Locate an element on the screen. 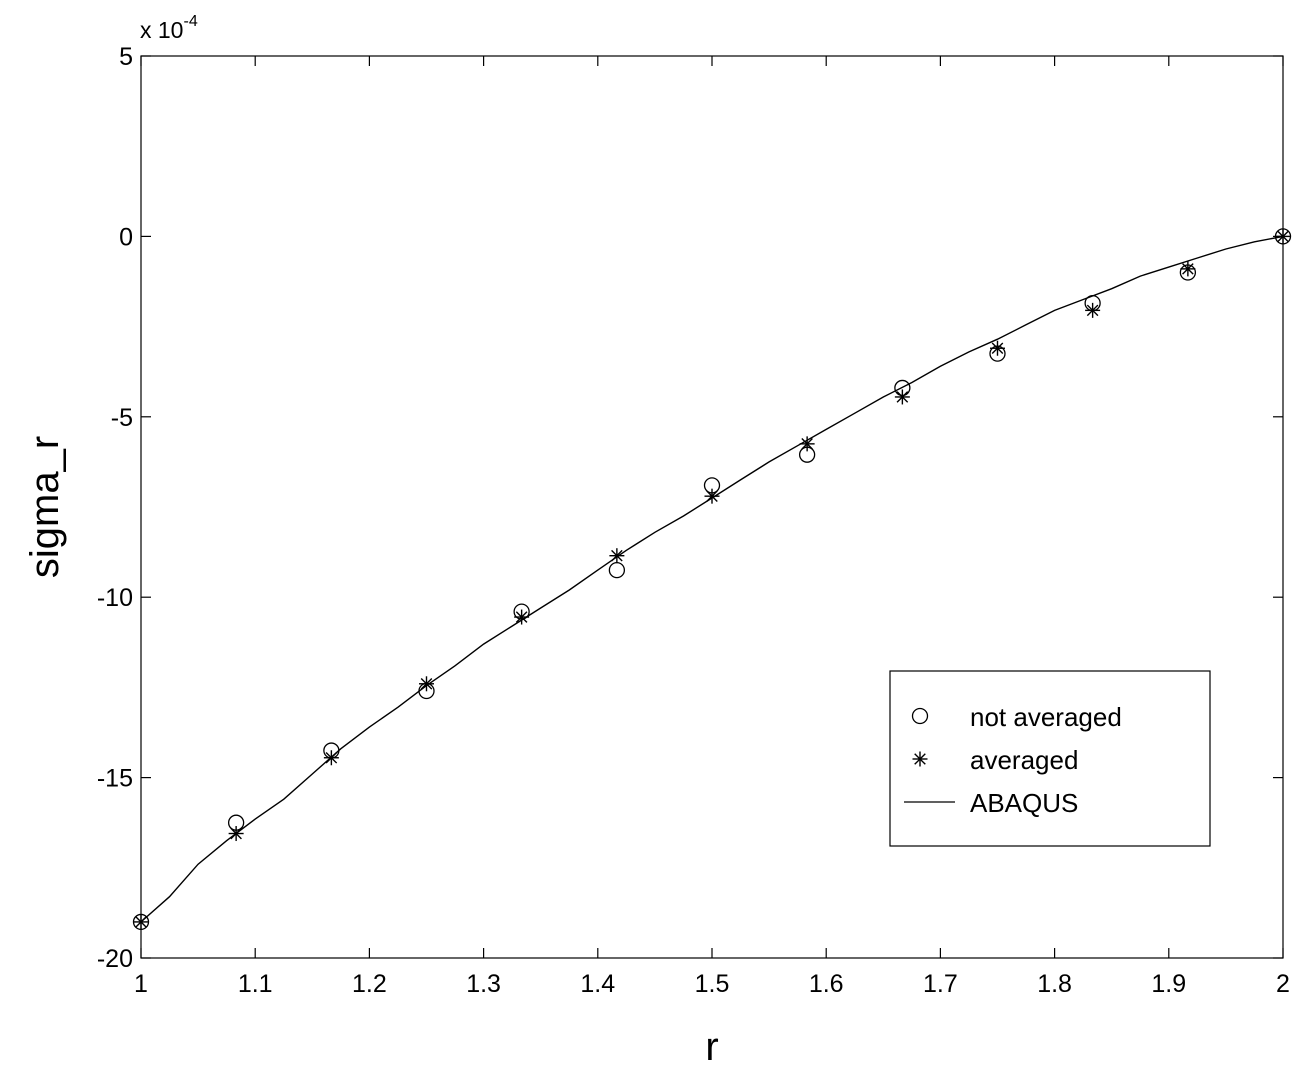 The width and height of the screenshot is (1306, 1068). y-exponent-base: x 10 is located at coordinates (161, 30).